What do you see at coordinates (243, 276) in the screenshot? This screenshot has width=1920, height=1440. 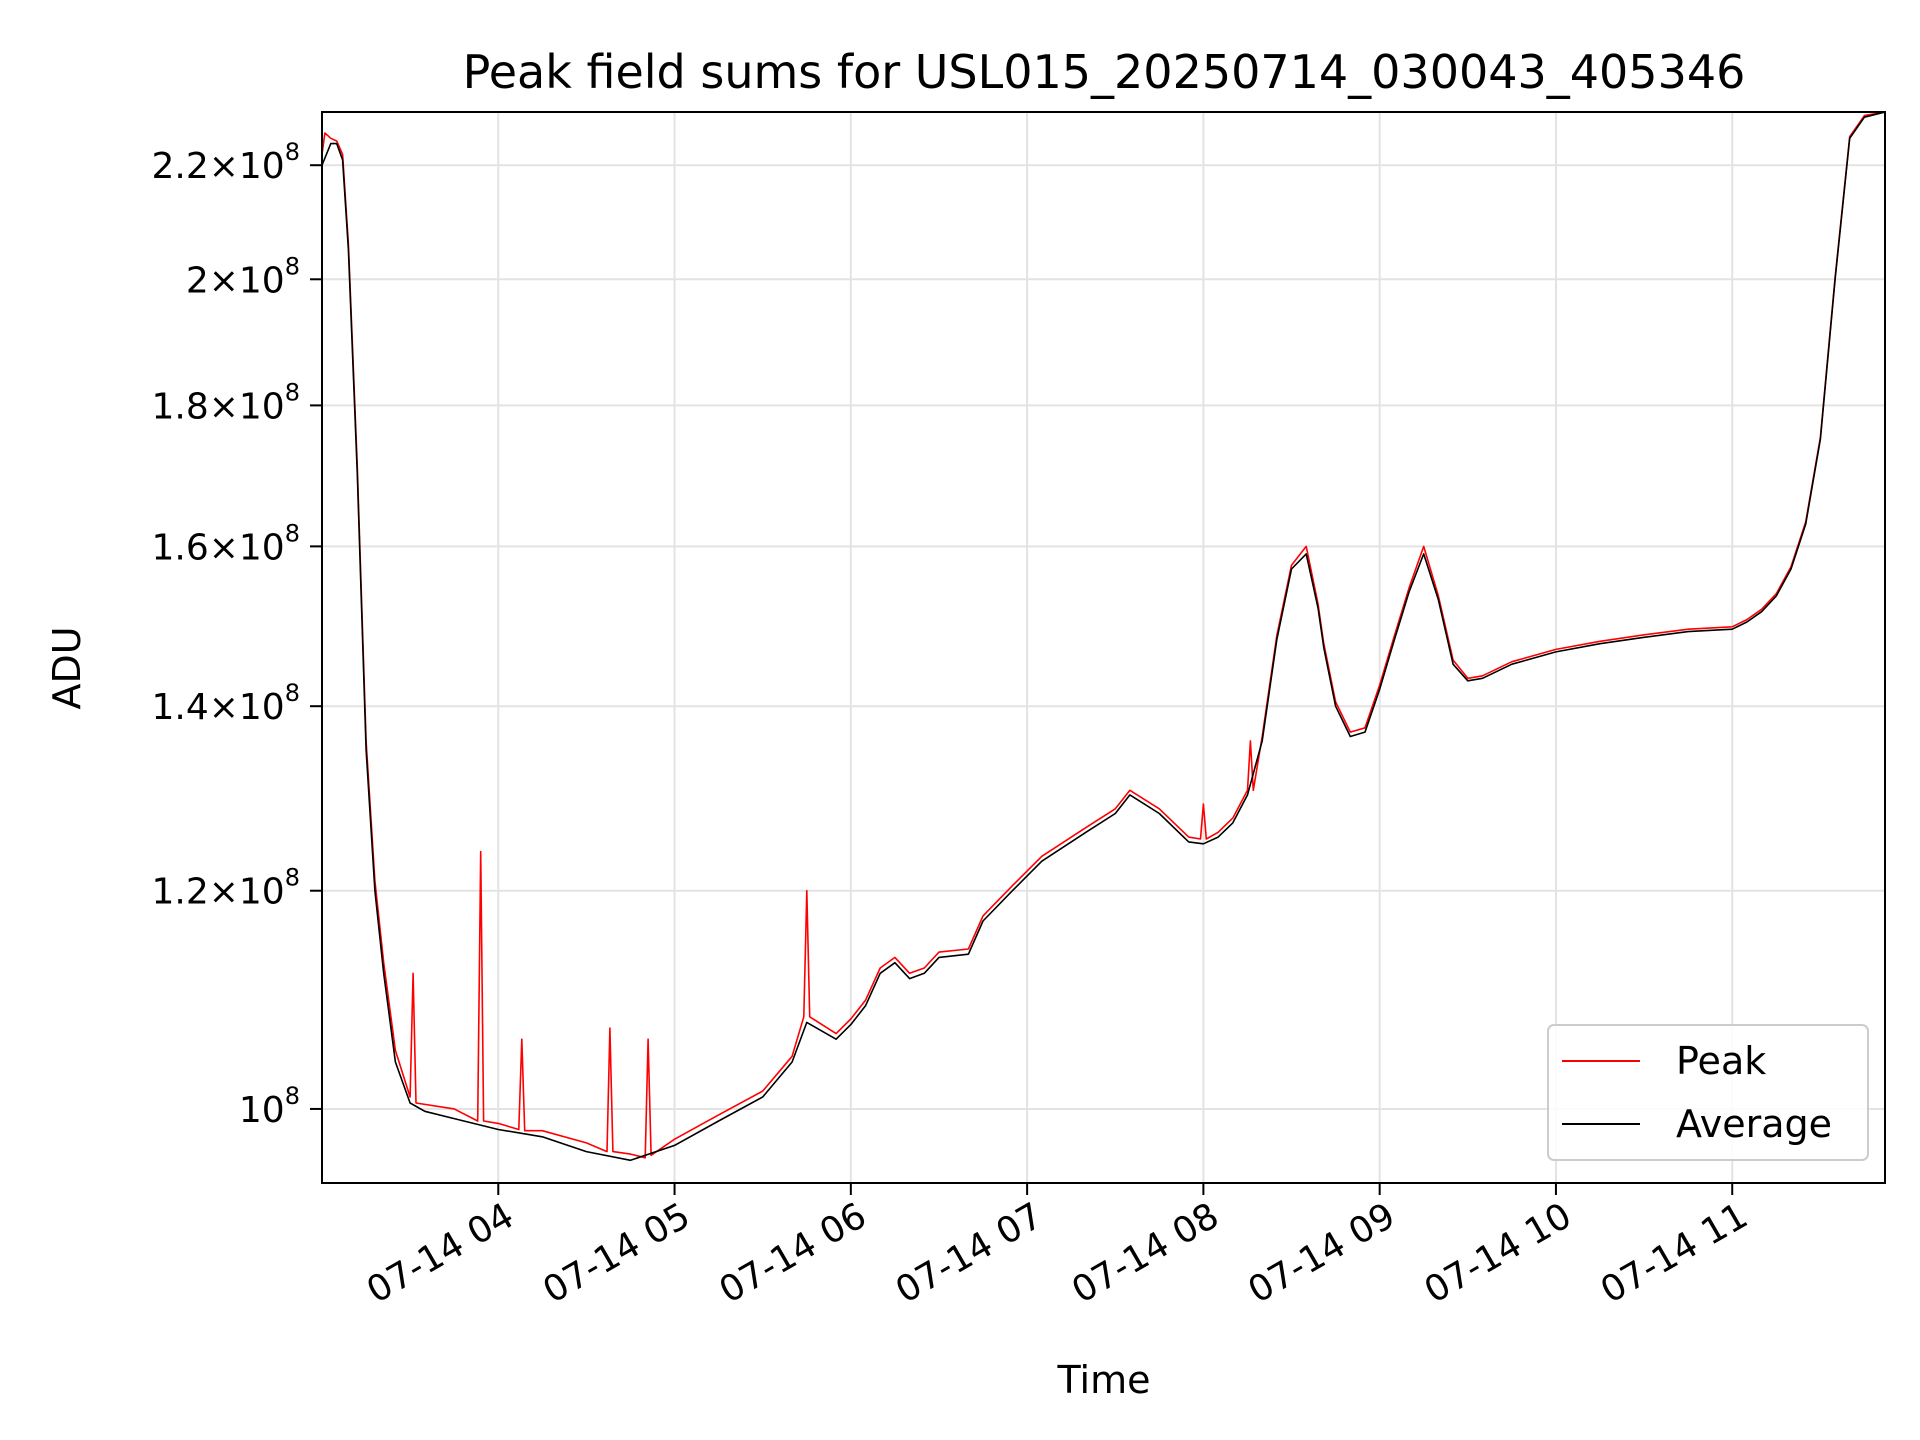 I see `y-tick-label: 2×108` at bounding box center [243, 276].